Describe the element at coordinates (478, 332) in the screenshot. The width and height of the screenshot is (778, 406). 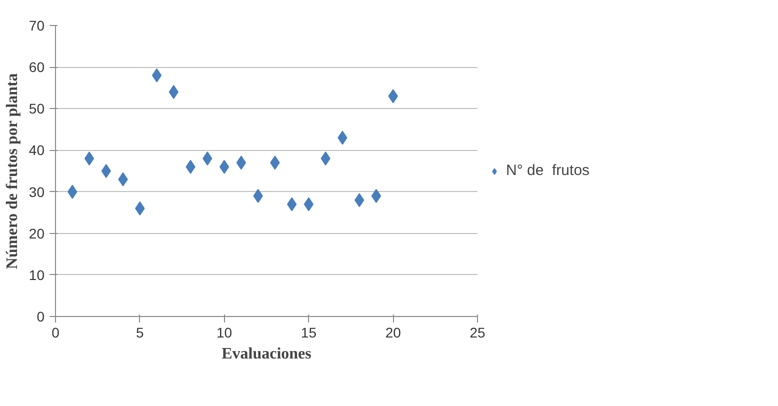
I see `x-tick-label: 25` at that location.